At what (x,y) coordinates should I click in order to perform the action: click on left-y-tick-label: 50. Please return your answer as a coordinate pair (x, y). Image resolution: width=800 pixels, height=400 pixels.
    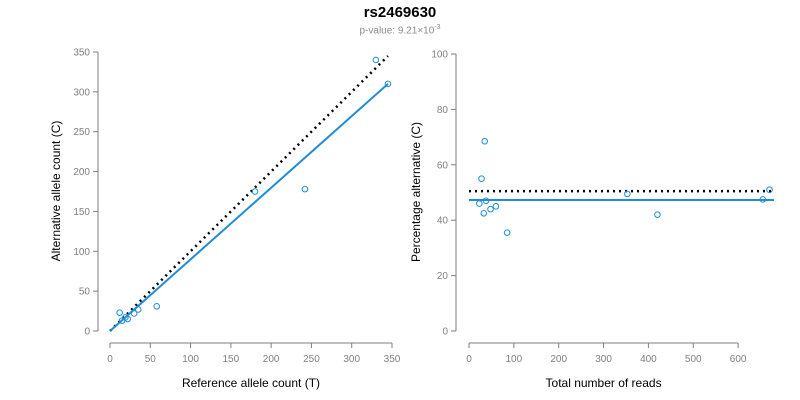
    Looking at the image, I should click on (85, 292).